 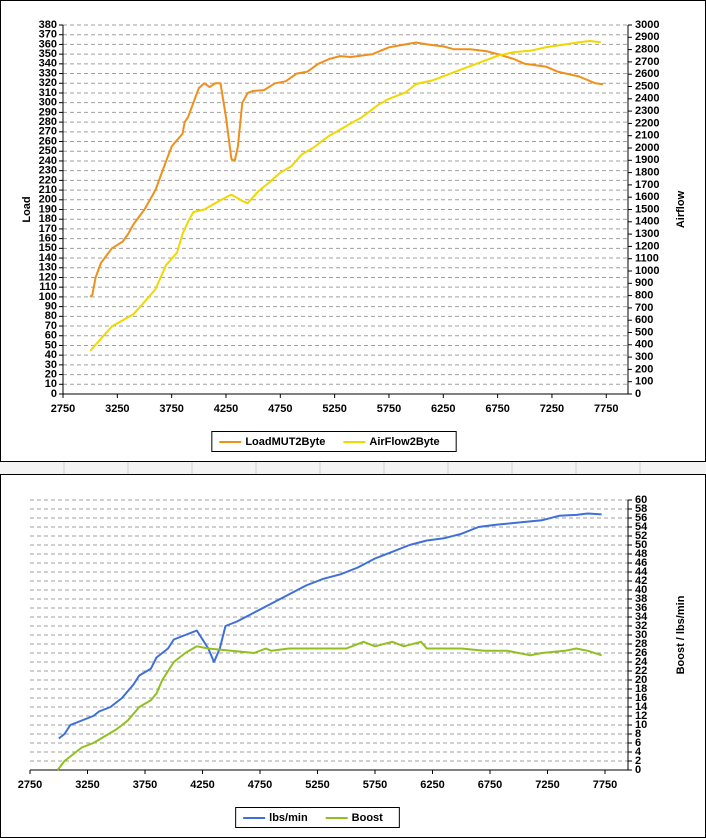 What do you see at coordinates (638, 743) in the screenshot?
I see `y2-tick-label: 6` at bounding box center [638, 743].